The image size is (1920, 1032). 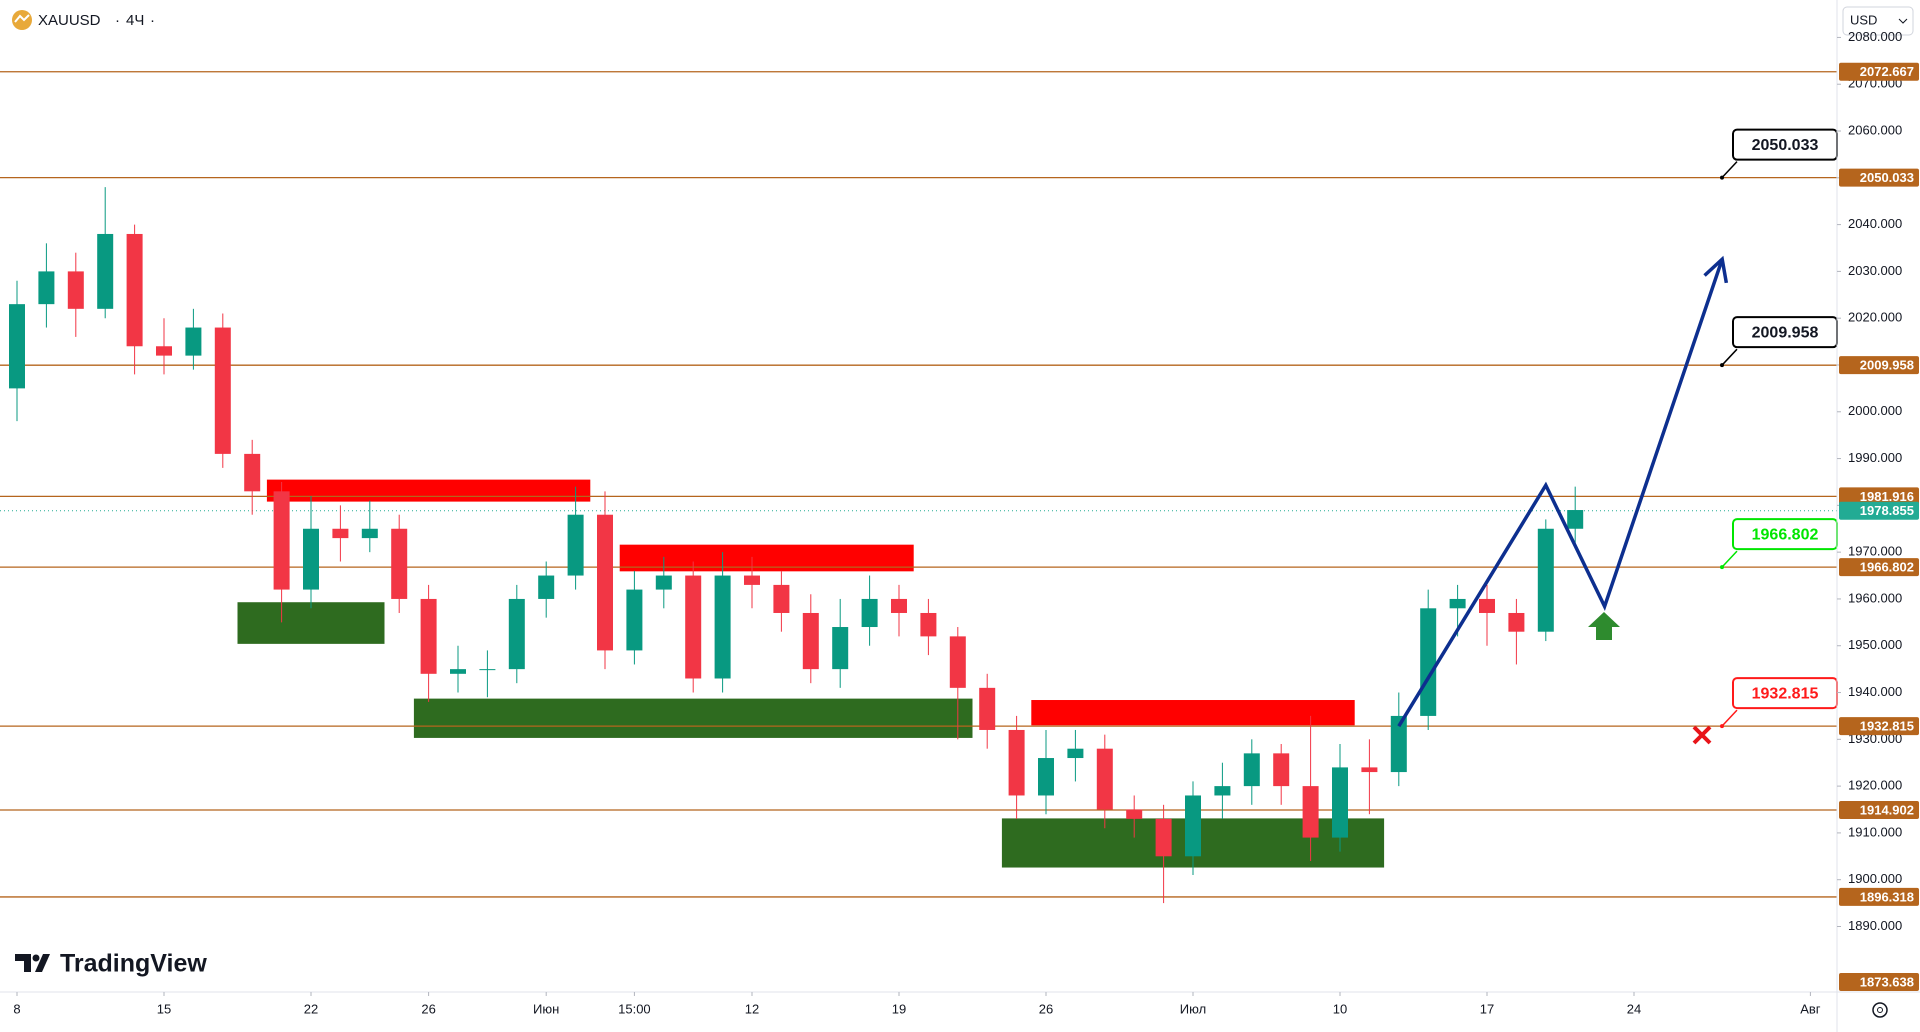 I want to click on bottom-tag-box, so click(x=1879, y=982).